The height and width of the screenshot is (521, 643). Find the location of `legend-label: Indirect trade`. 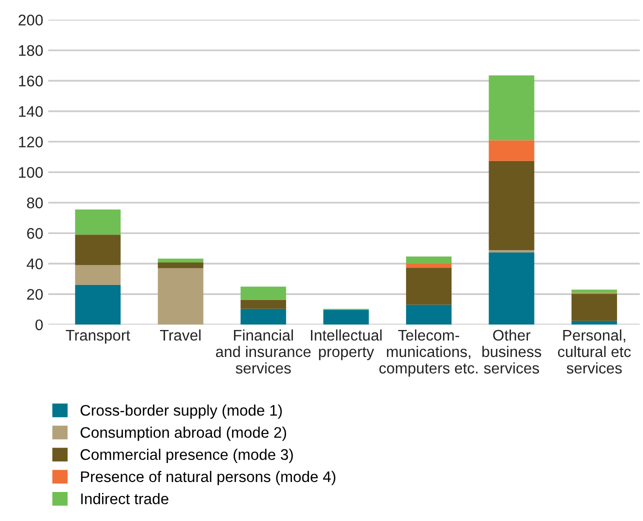

legend-label: Indirect trade is located at coordinates (124, 498).